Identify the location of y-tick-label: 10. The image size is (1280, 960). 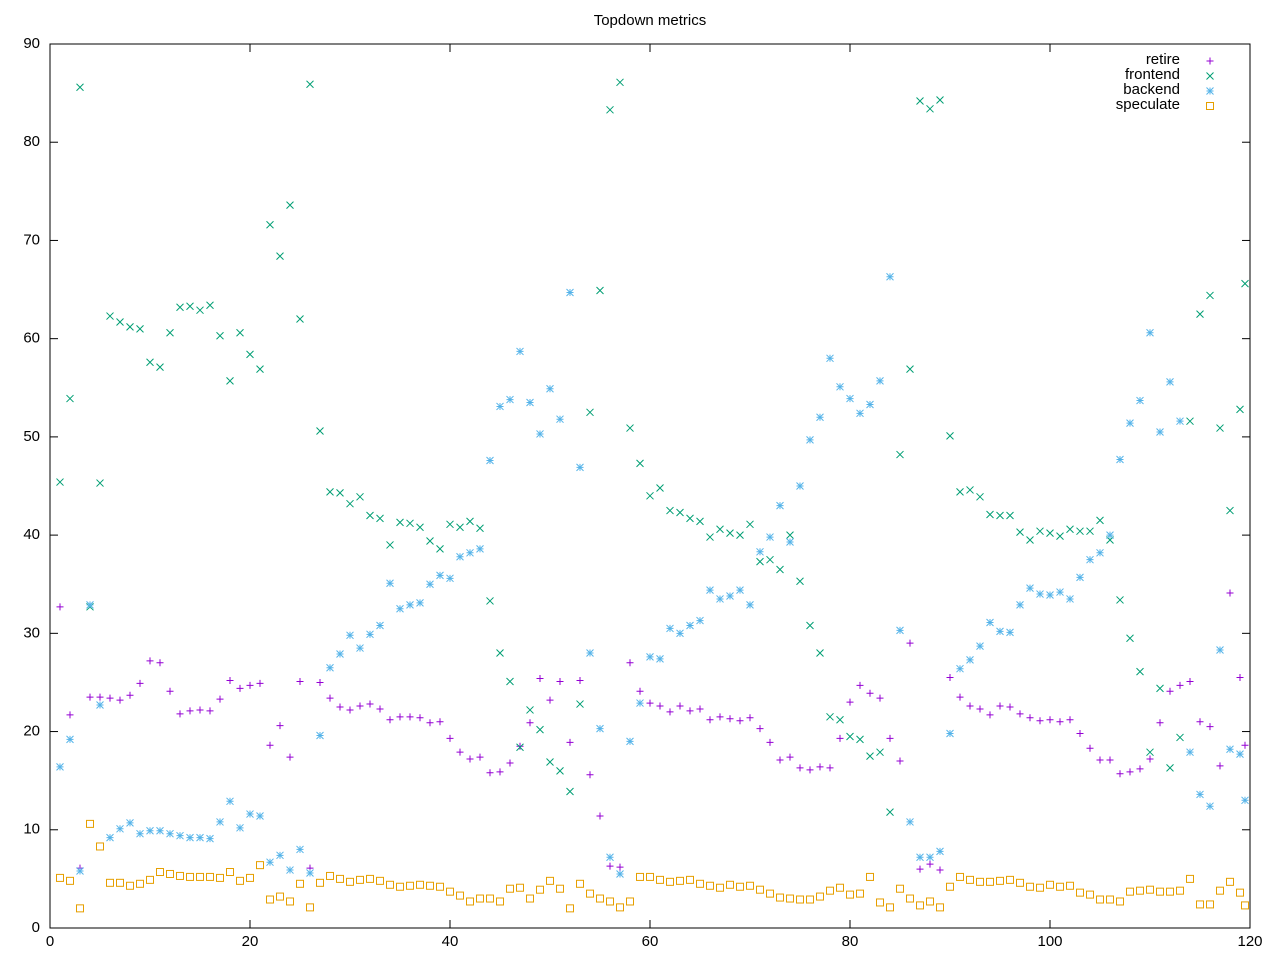
(31, 829).